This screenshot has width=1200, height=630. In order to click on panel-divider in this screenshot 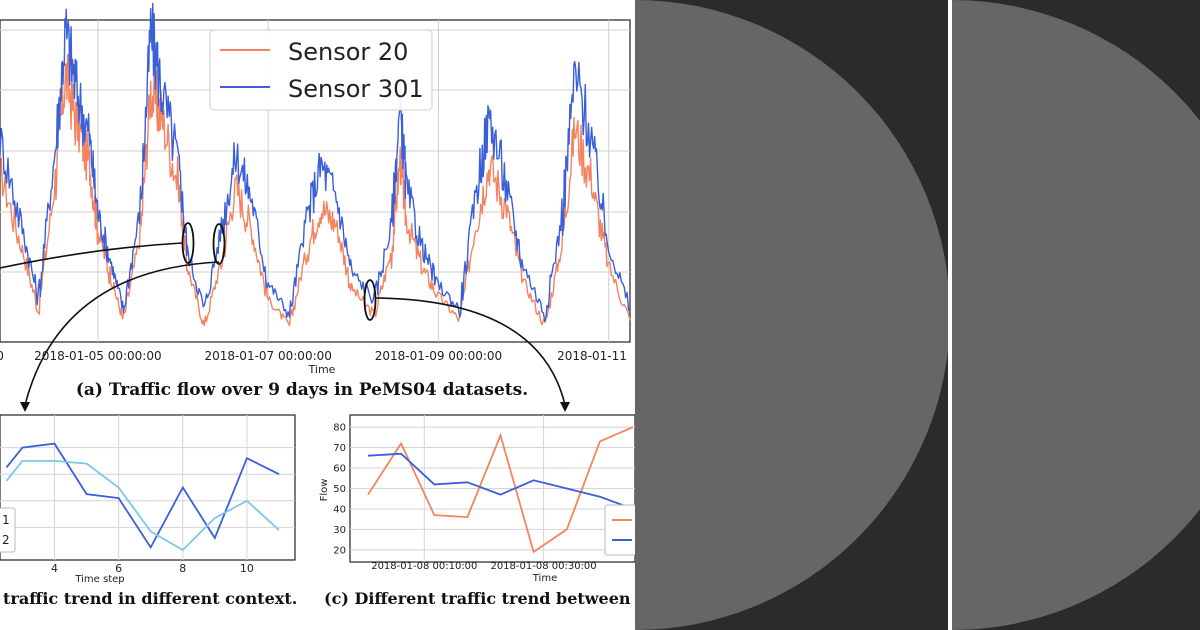, I will do `click(950, 315)`.